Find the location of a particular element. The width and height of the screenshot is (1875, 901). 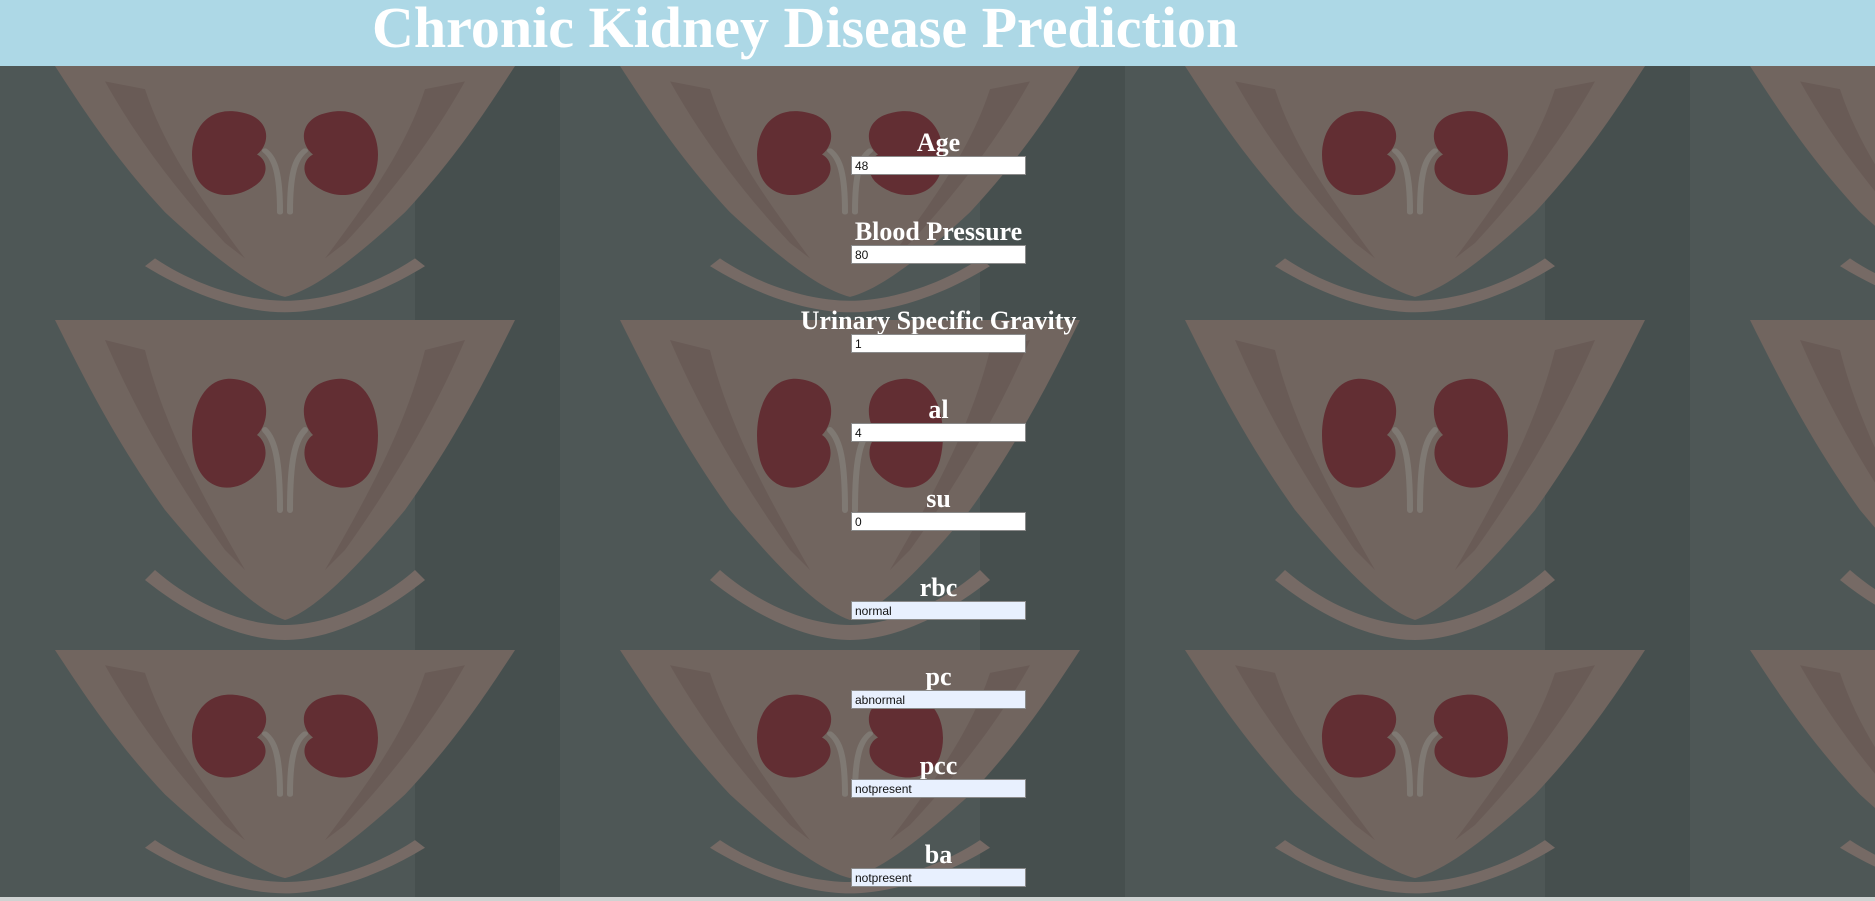

header-bar: Chronic Kidney Disease Prediction is located at coordinates (937, 33).